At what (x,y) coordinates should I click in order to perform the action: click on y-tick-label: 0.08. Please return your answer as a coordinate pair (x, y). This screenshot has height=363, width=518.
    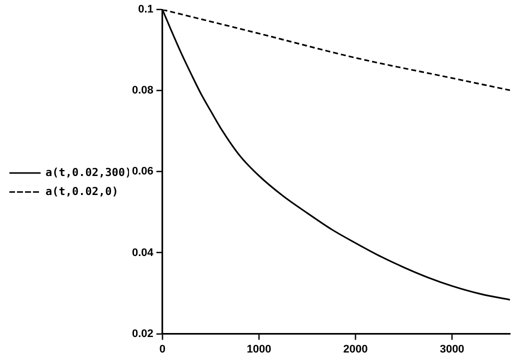
    Looking at the image, I should click on (143, 90).